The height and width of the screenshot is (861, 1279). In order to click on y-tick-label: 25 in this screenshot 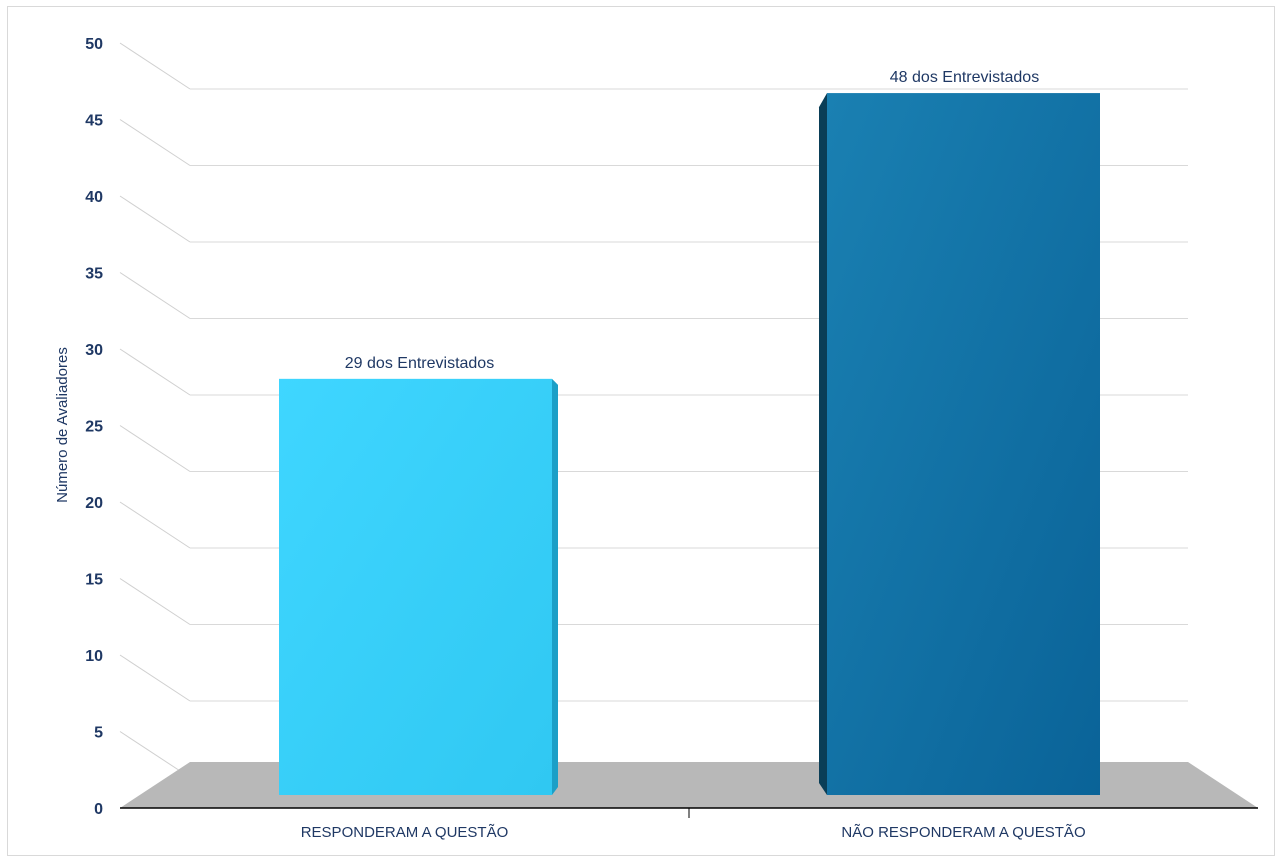, I will do `click(94, 427)`.